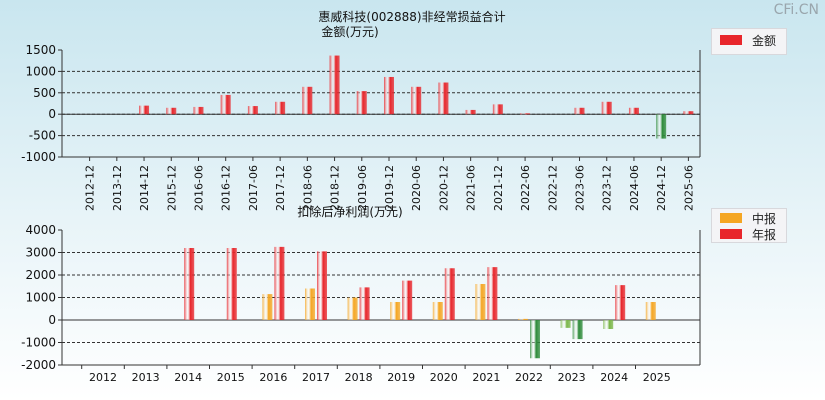  What do you see at coordinates (443, 188) in the screenshot?
I see `chart1-xtick-label: 2020-12` at bounding box center [443, 188].